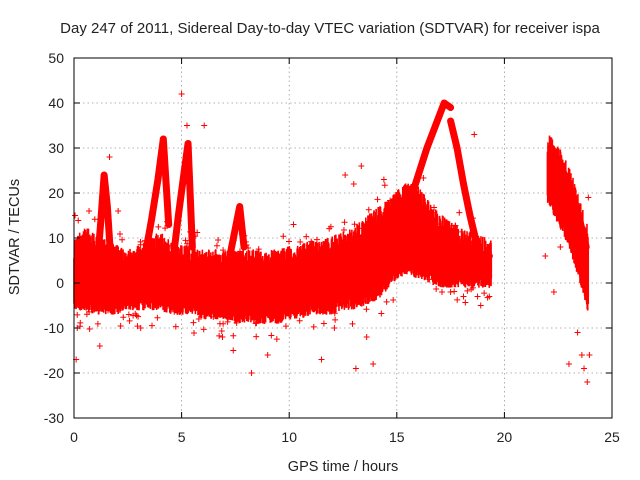  I want to click on y-tick-label: -10, so click(54, 328).